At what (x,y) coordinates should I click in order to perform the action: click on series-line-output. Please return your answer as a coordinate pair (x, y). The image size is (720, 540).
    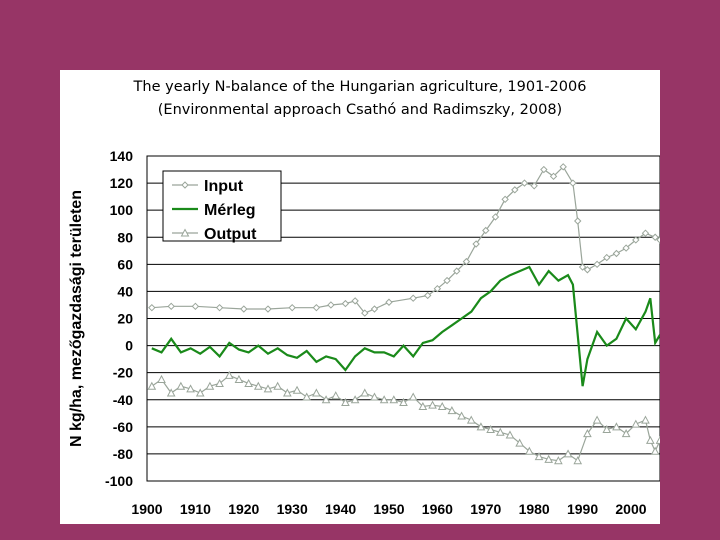
    Looking at the image, I should click on (406, 418).